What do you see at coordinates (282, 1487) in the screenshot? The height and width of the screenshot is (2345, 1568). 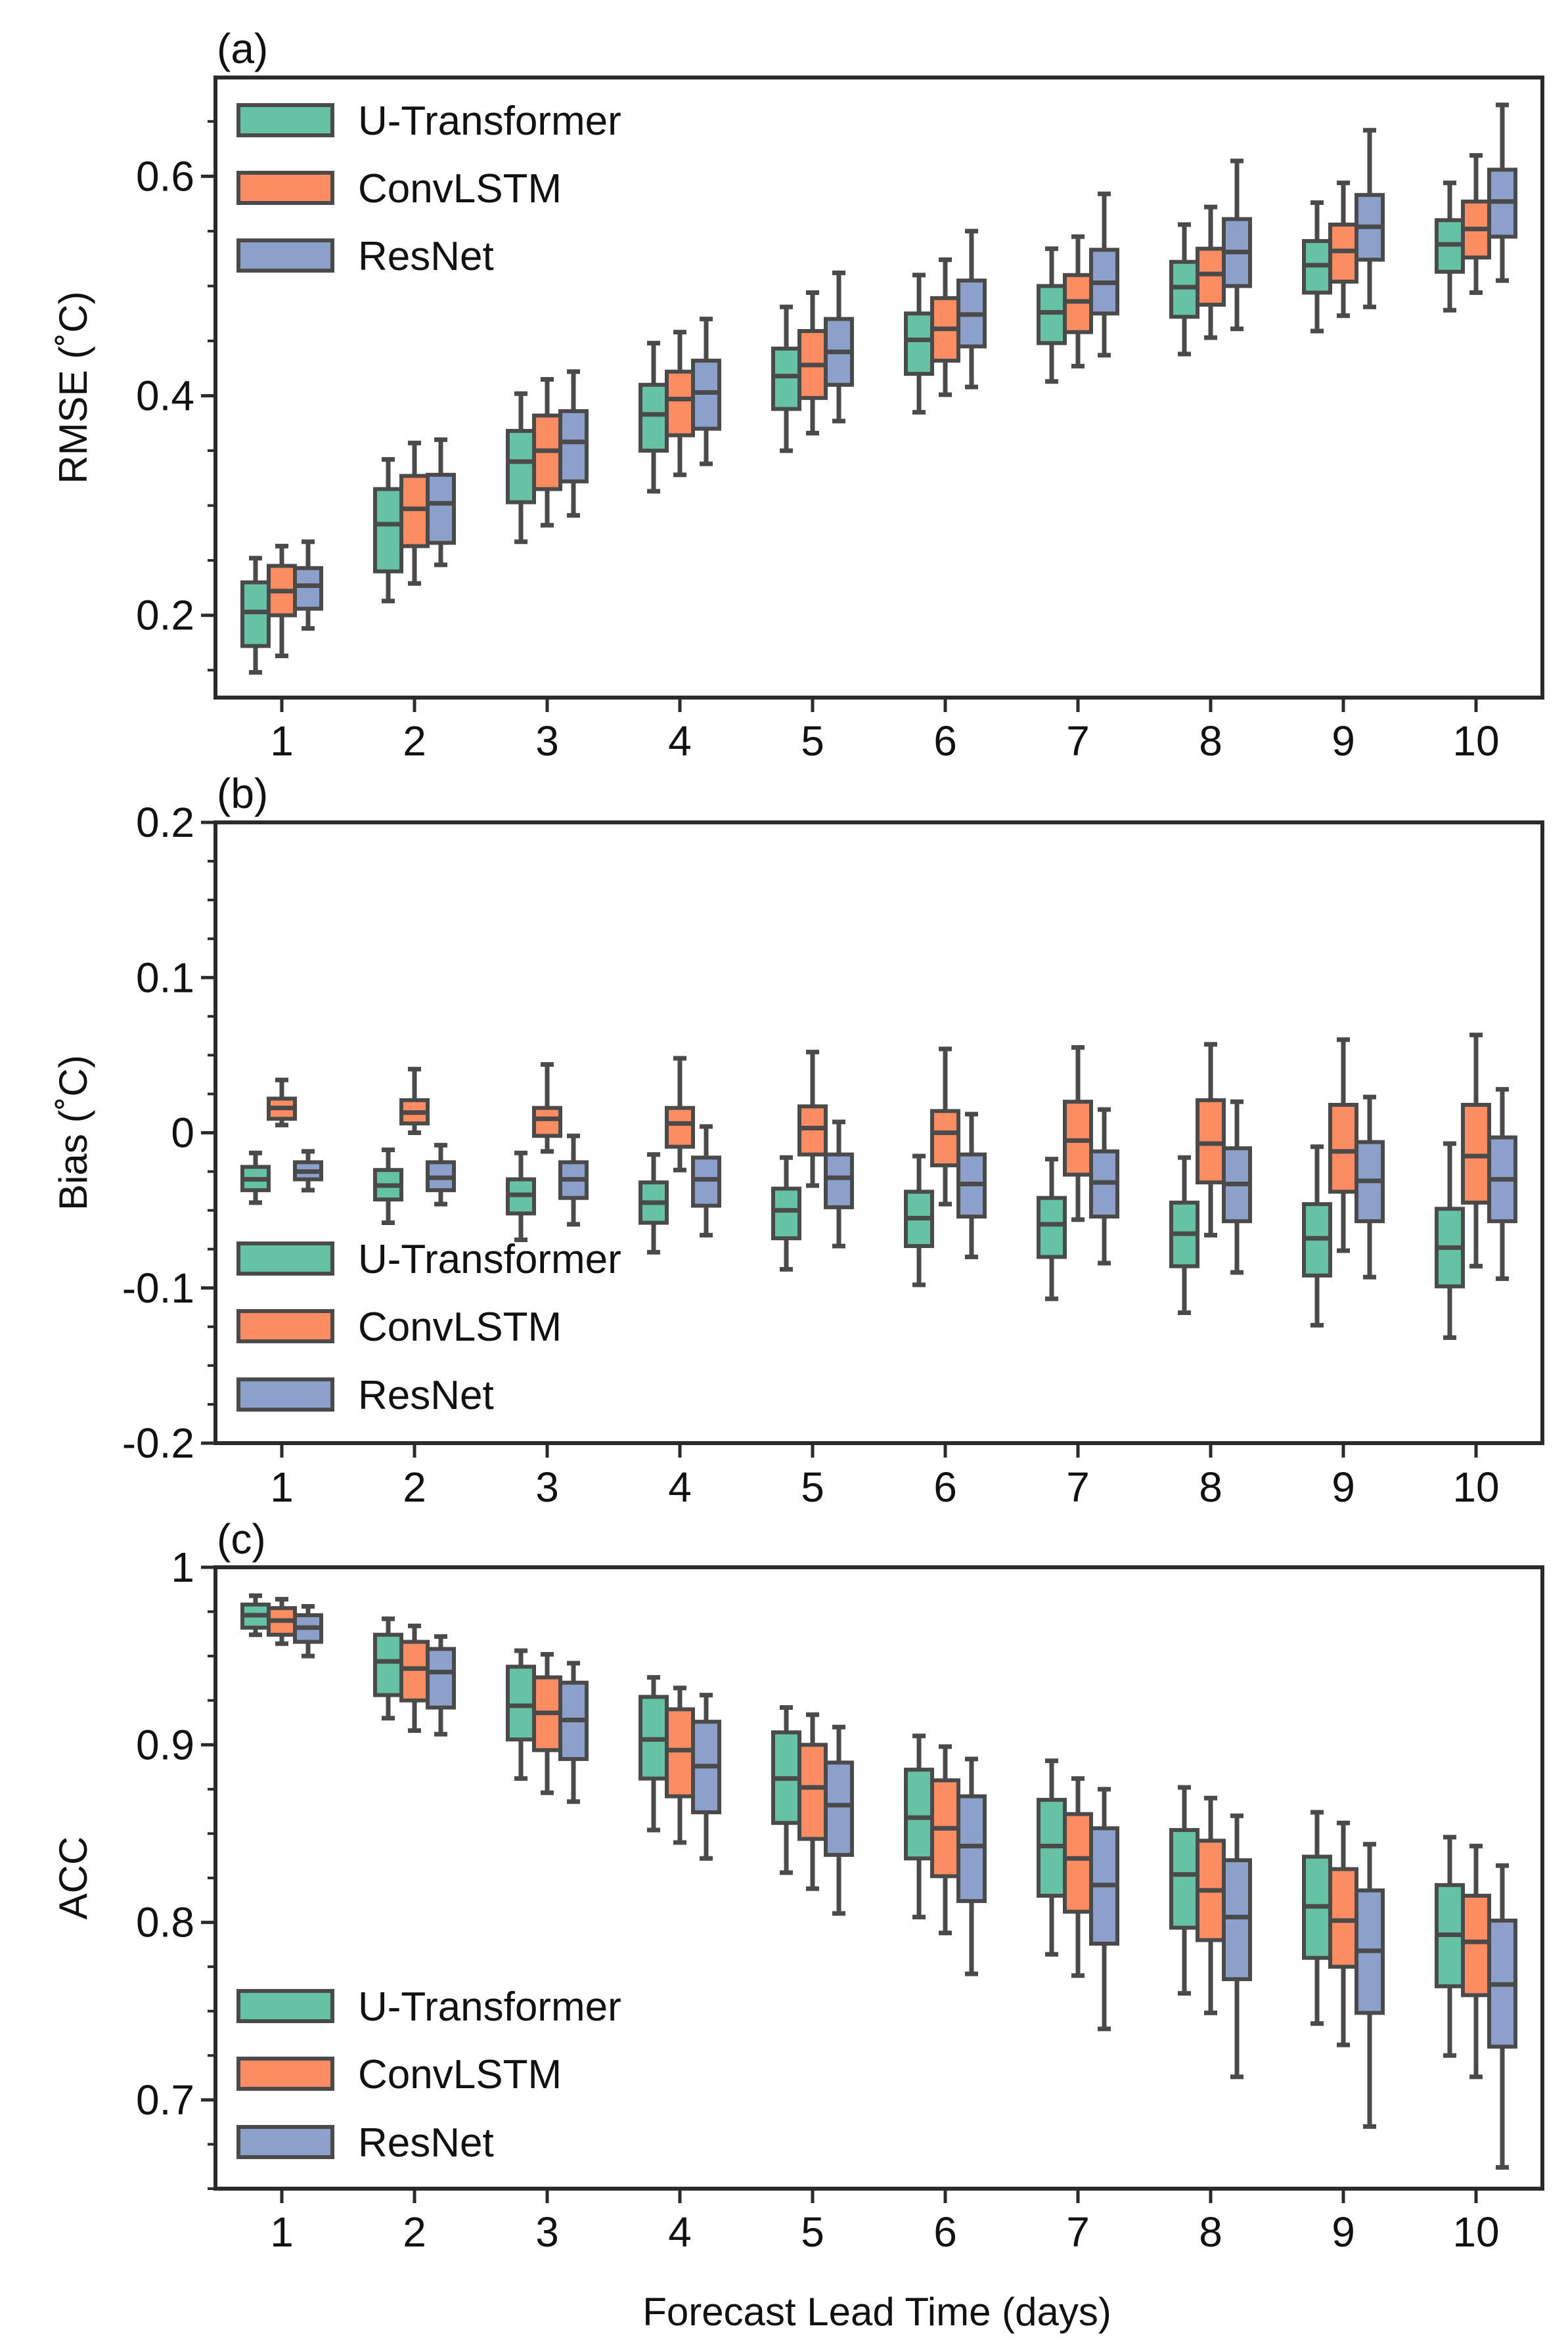 I see `x-tick-label: 1` at bounding box center [282, 1487].